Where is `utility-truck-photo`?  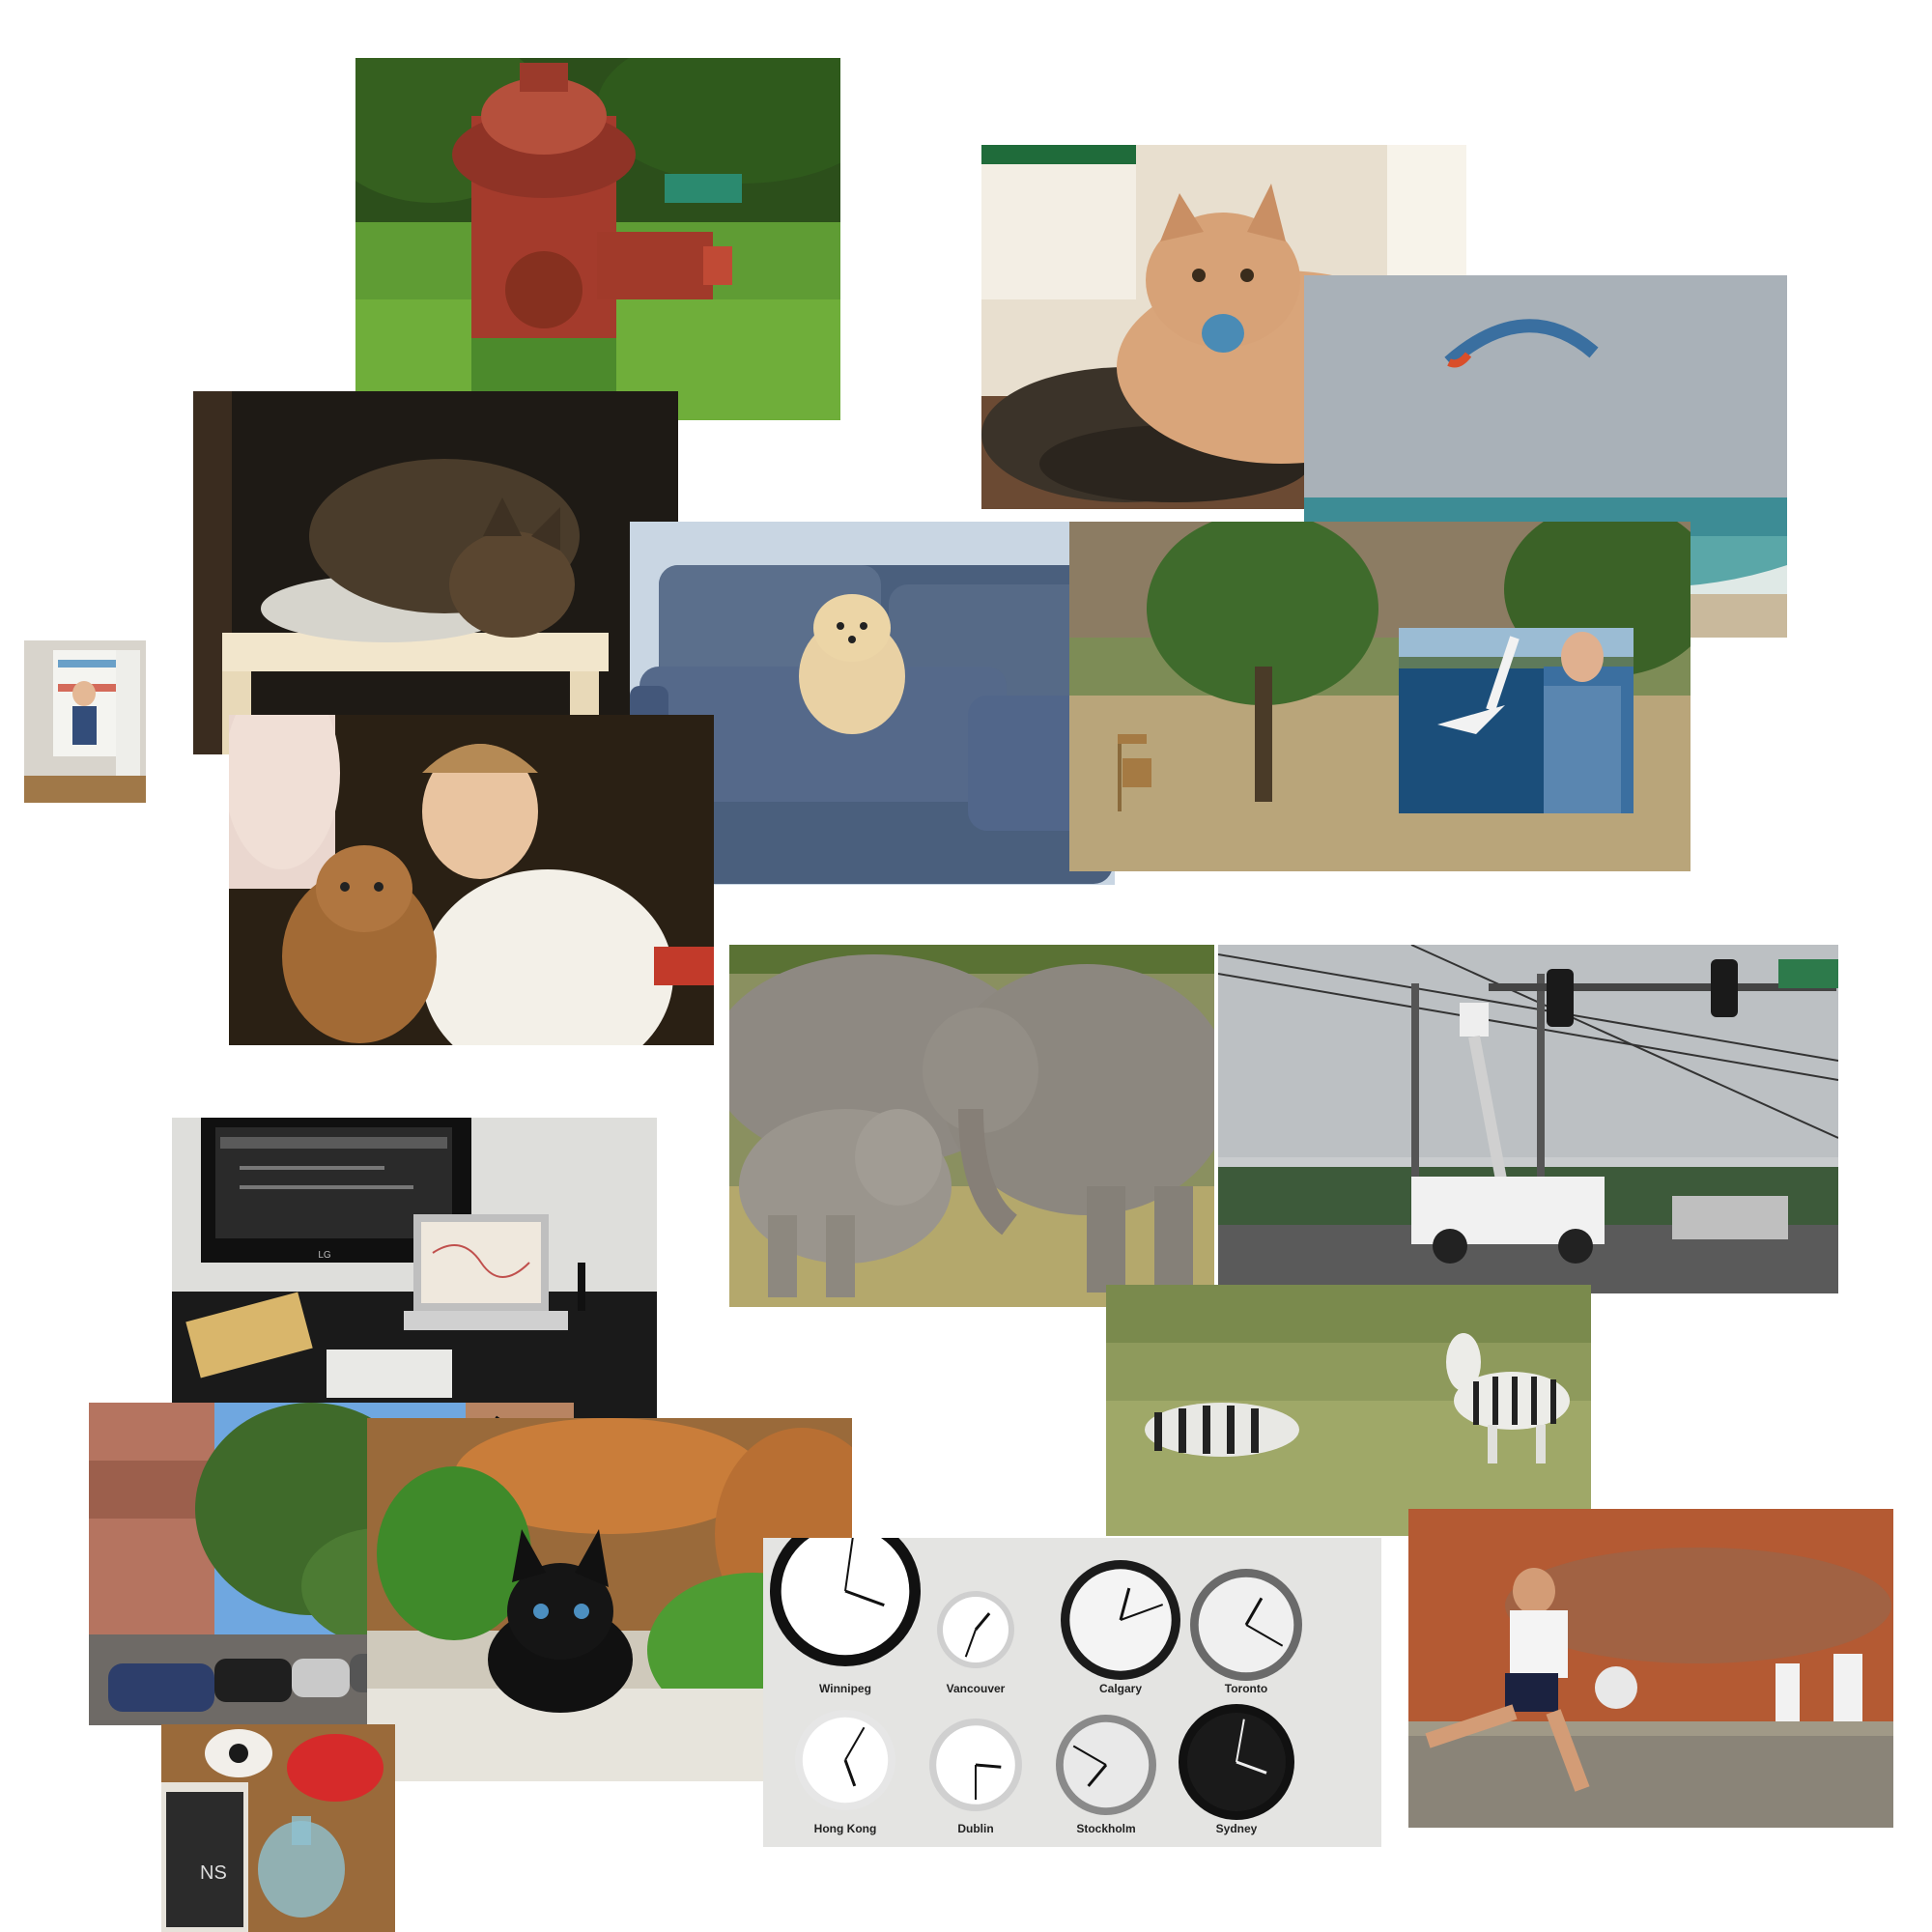
utility-truck-photo is located at coordinates (1528, 1119).